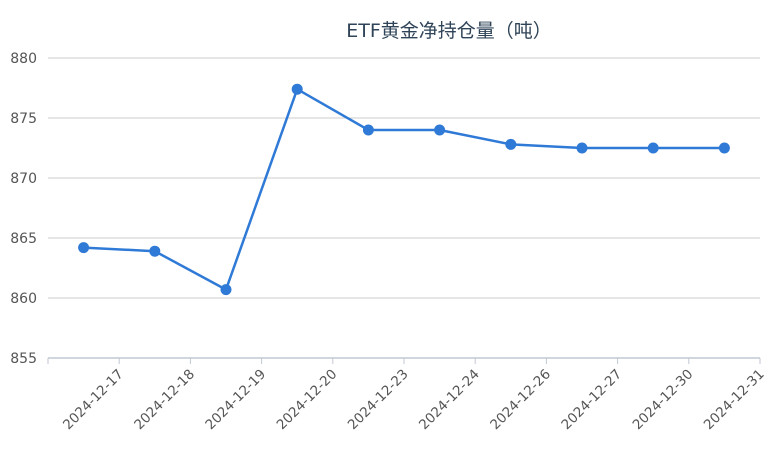 Image resolution: width=766 pixels, height=456 pixels. Describe the element at coordinates (733, 399) in the screenshot. I see `x-tick-label: 2024-12-31` at that location.